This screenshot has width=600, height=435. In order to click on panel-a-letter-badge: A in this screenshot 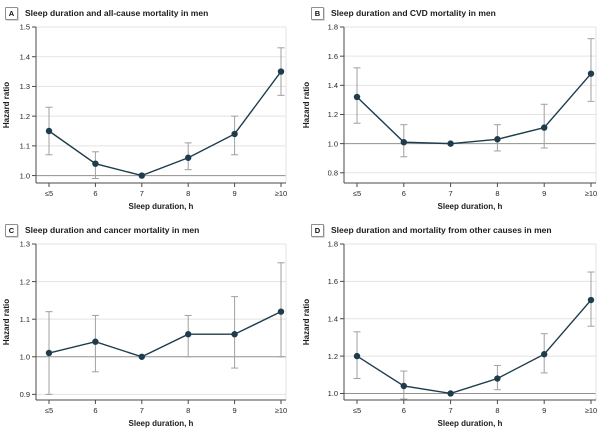, I will do `click(11, 13)`.